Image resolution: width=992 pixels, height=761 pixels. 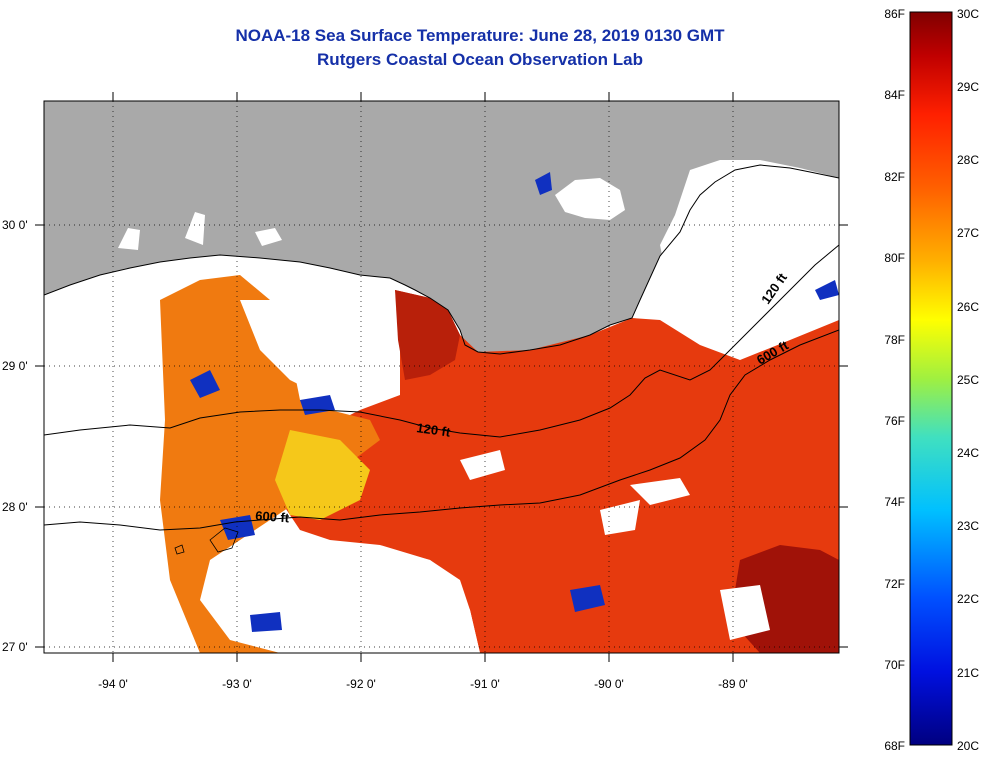 What do you see at coordinates (15, 225) in the screenshot?
I see `lat-tick-label: 30 0'` at bounding box center [15, 225].